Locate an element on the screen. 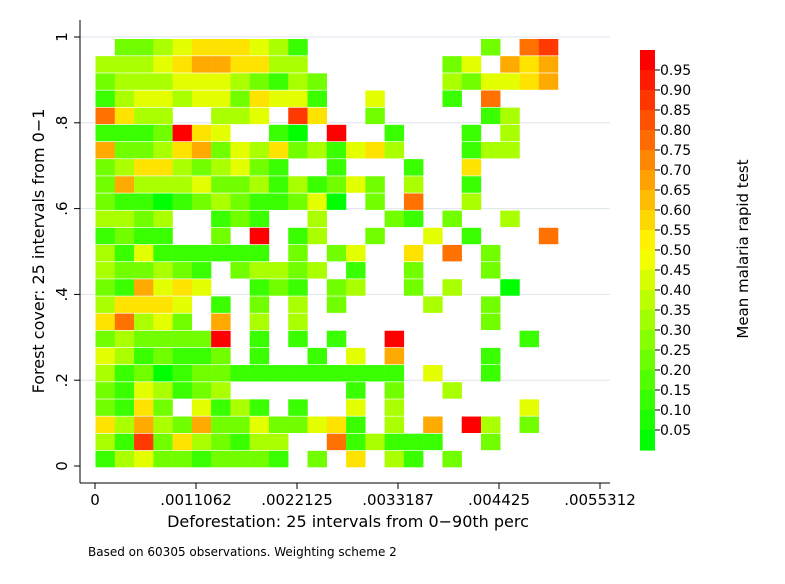 This screenshot has width=785, height=584. x-tick-label: .0022125 is located at coordinates (297, 500).